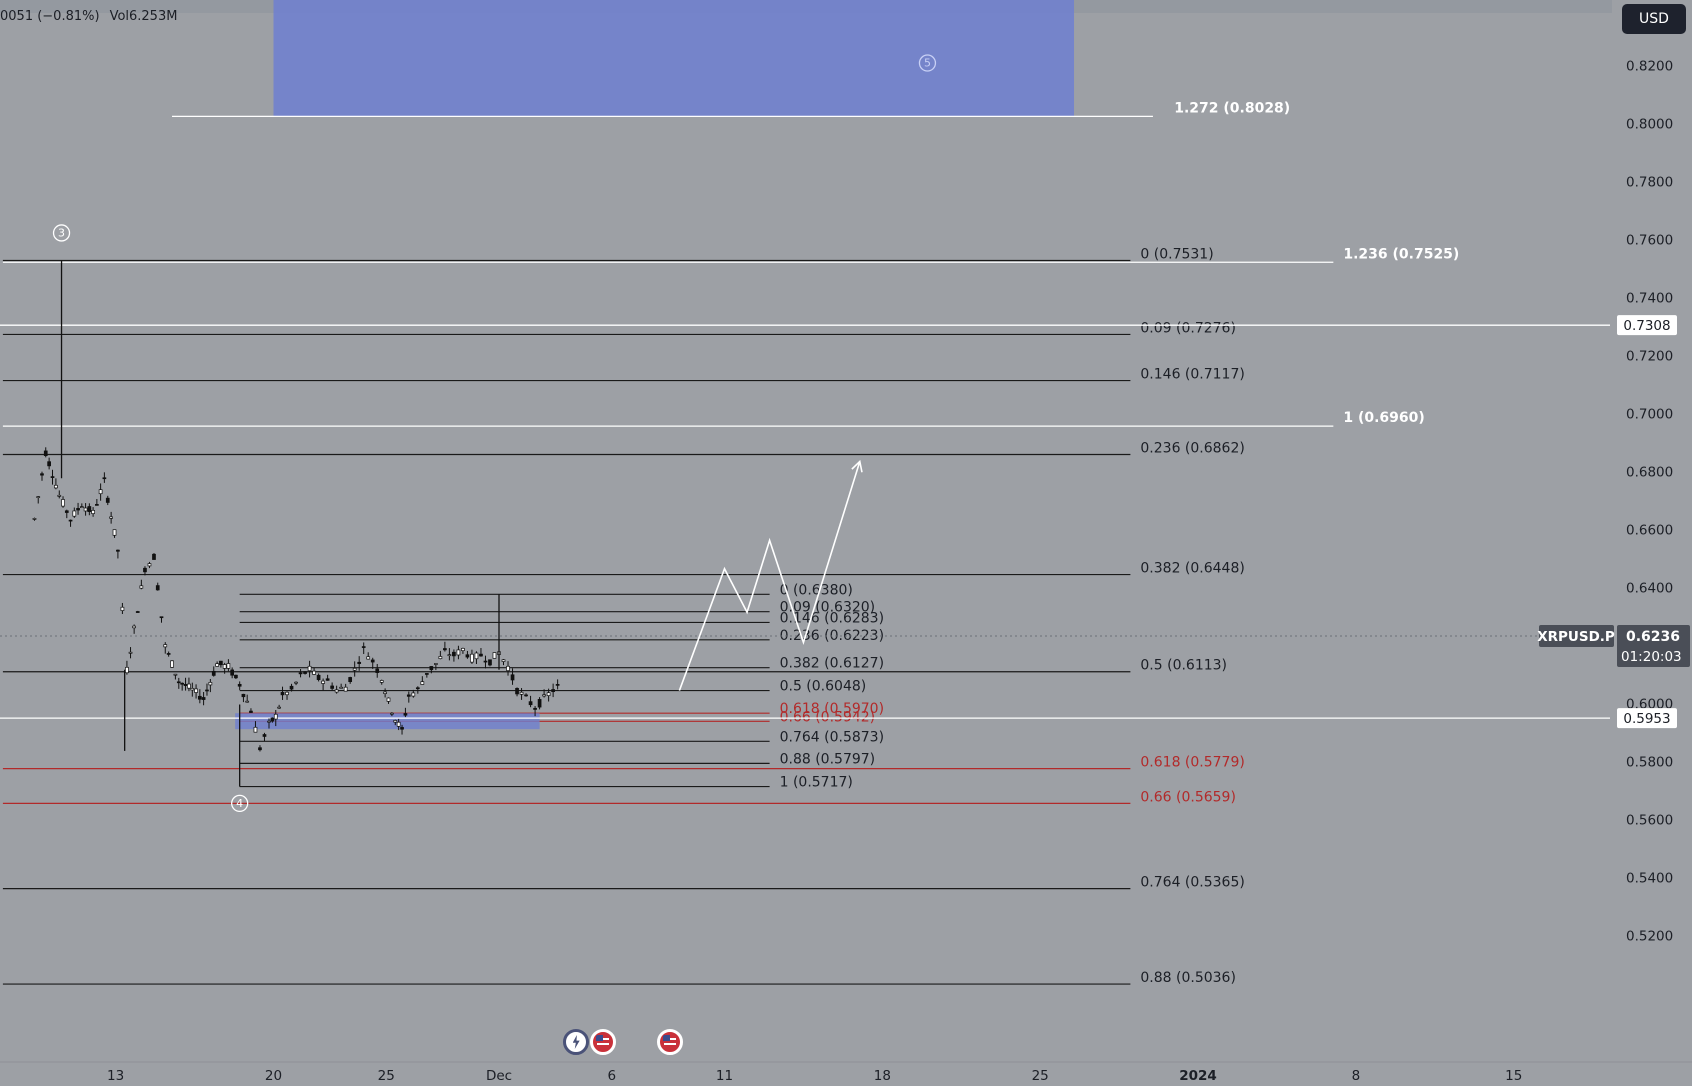 This screenshot has height=1086, width=1692. Describe the element at coordinates (882, 1076) in the screenshot. I see `time-axis-tick: 18` at that location.